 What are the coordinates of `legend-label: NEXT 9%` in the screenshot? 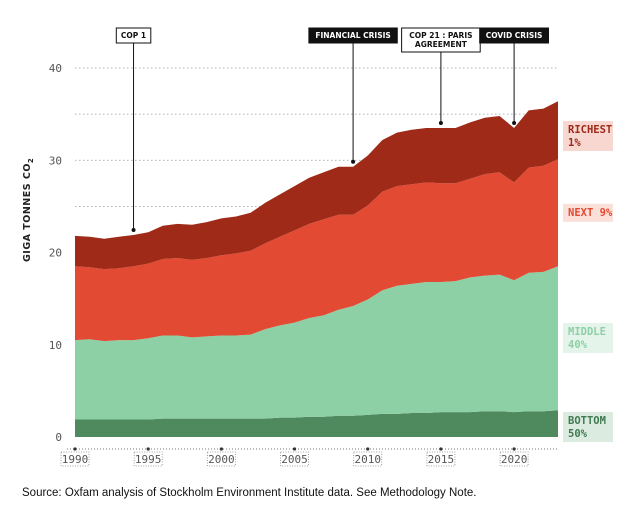 It's located at (590, 213).